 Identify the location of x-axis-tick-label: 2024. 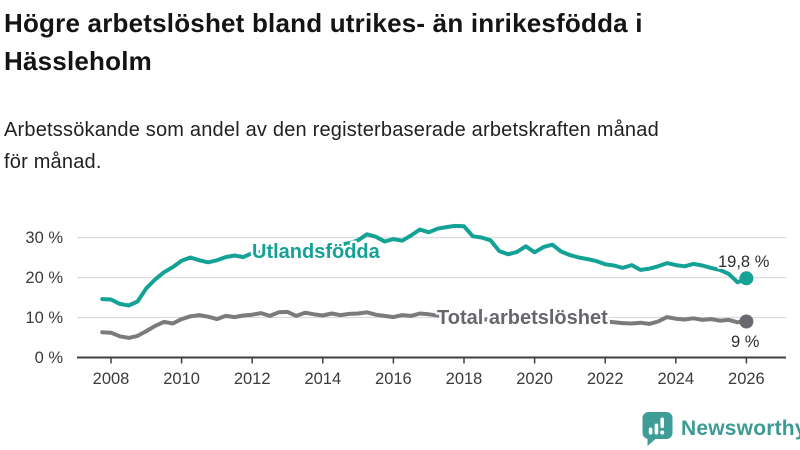
(675, 379).